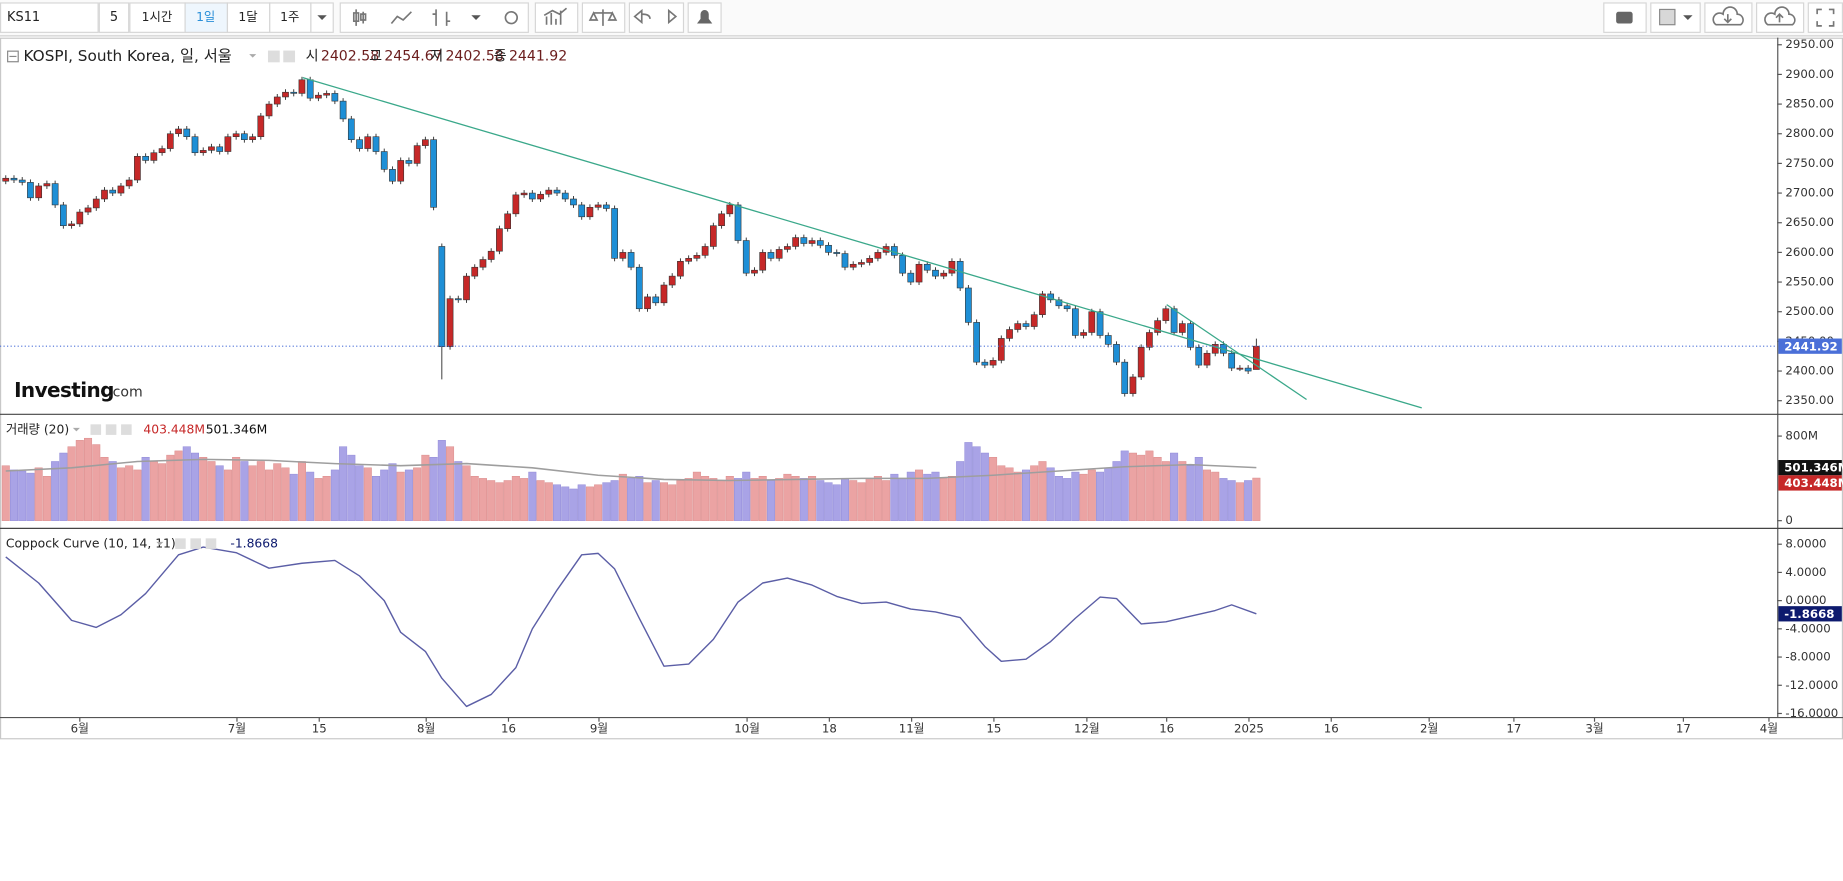 Image resolution: width=1843 pixels, height=881 pixels. I want to click on timeframe-label: 1시간, so click(157, 17).